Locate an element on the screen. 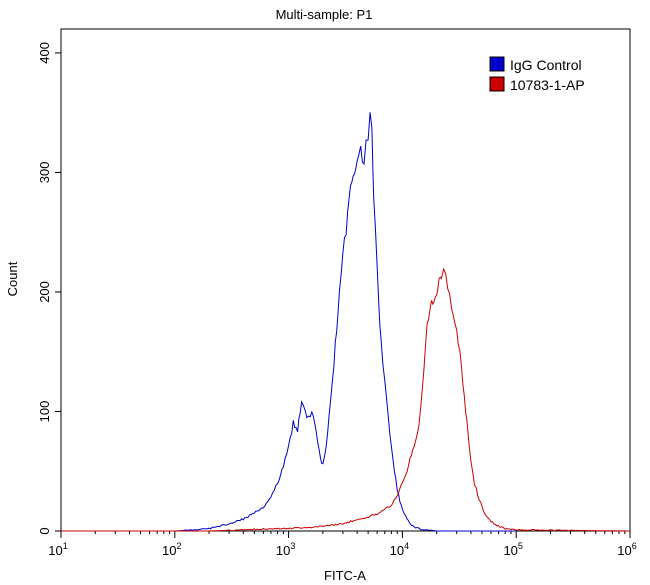  y-tick-label: 100 is located at coordinates (44, 412).